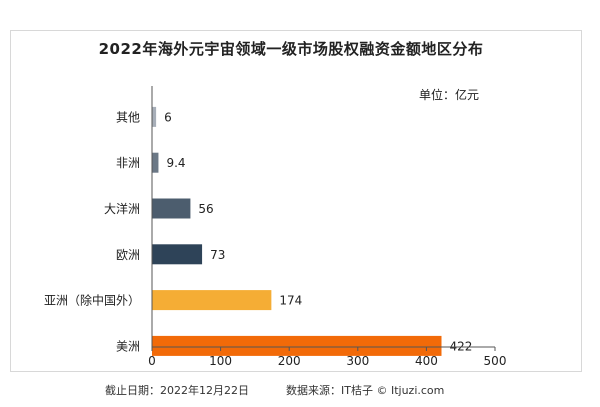 This screenshot has height=407, width=600. I want to click on value-label-3: 73, so click(217, 255).